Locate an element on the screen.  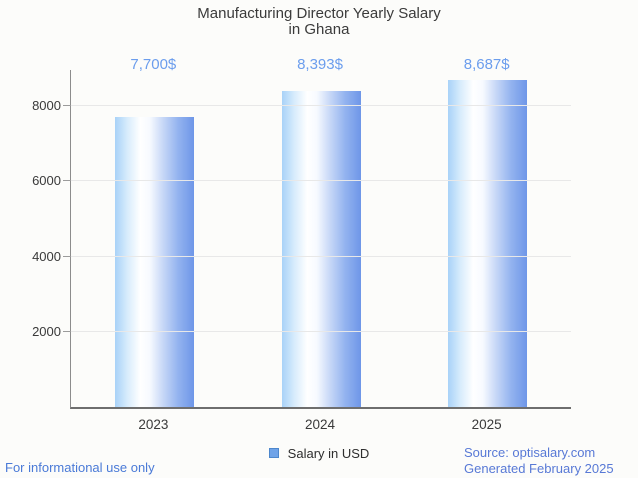
bar-value-label: 8,393$ is located at coordinates (320, 64).